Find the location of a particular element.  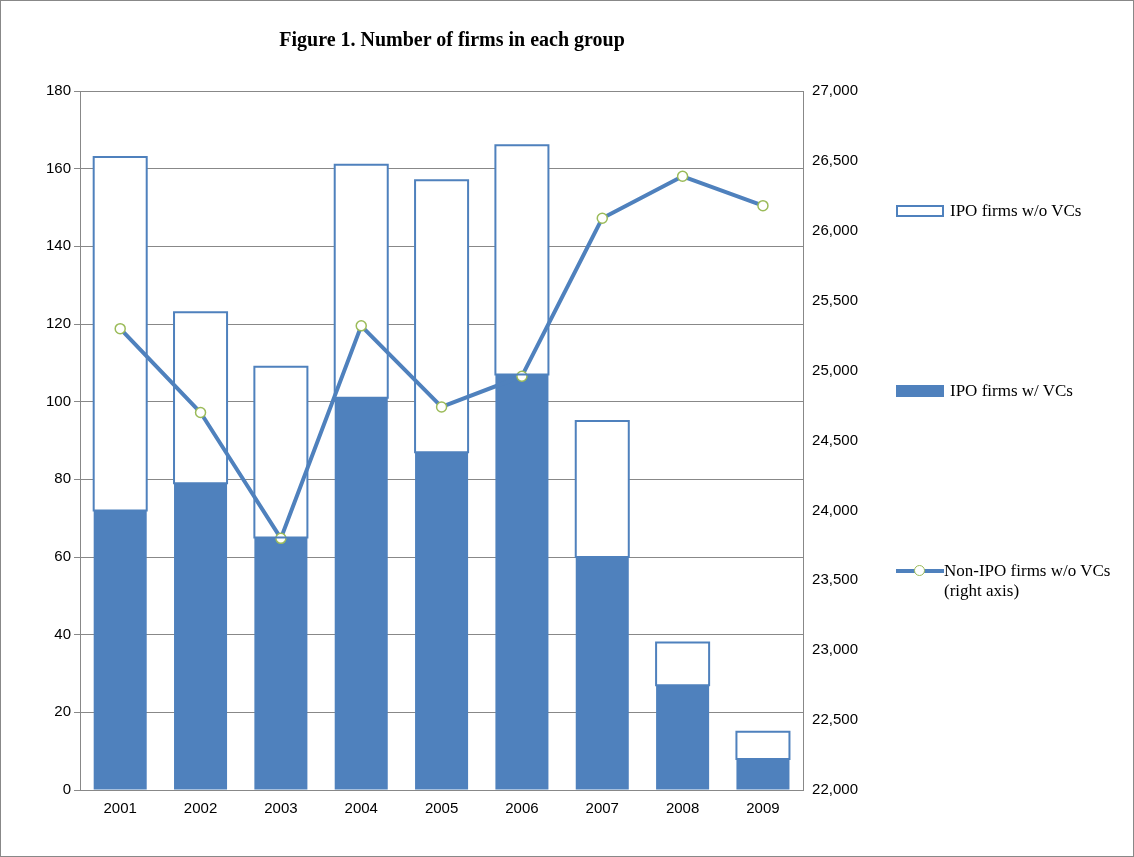

x-tick-label: 2008 is located at coordinates (682, 808).